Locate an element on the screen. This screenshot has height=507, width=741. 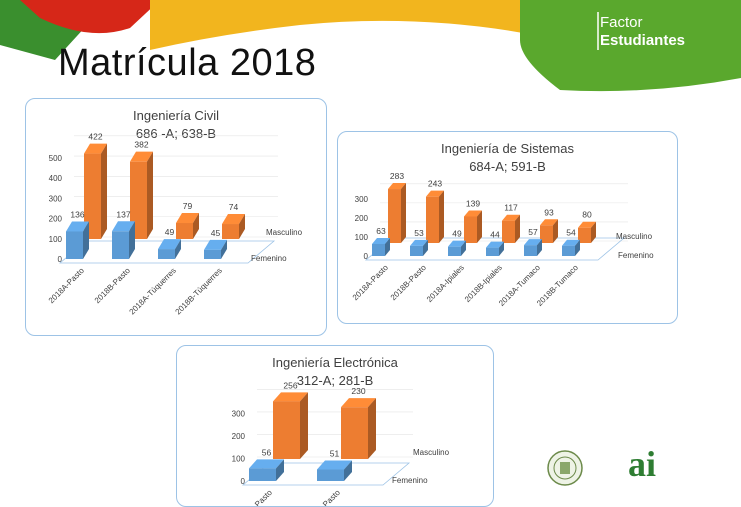
chart-title: Ingeniería Electrónica is located at coordinates (335, 362).